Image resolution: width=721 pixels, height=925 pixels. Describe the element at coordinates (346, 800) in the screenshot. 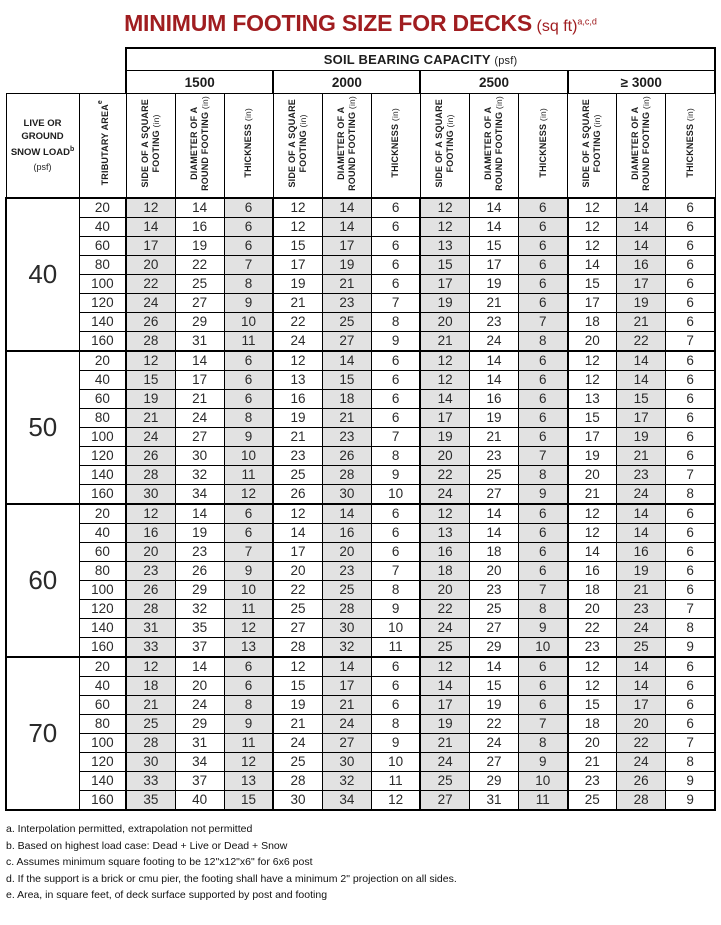

I see `data-cell: 34` at that location.